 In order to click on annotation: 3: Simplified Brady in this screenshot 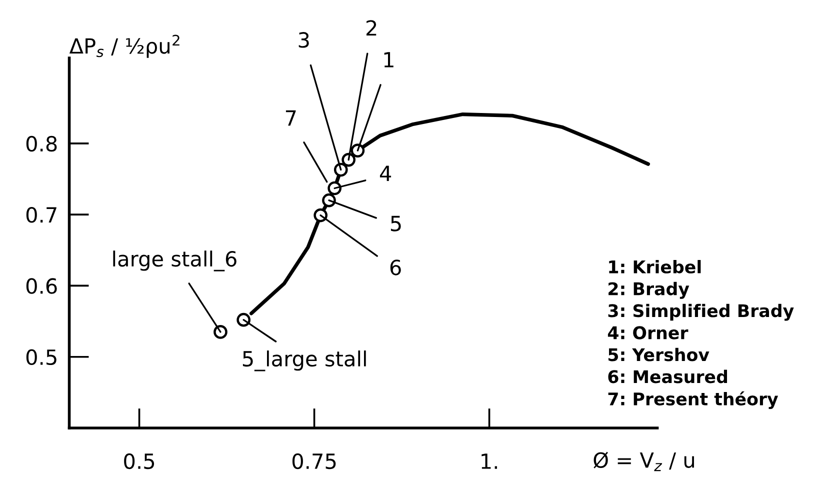, I will do `click(701, 312)`.